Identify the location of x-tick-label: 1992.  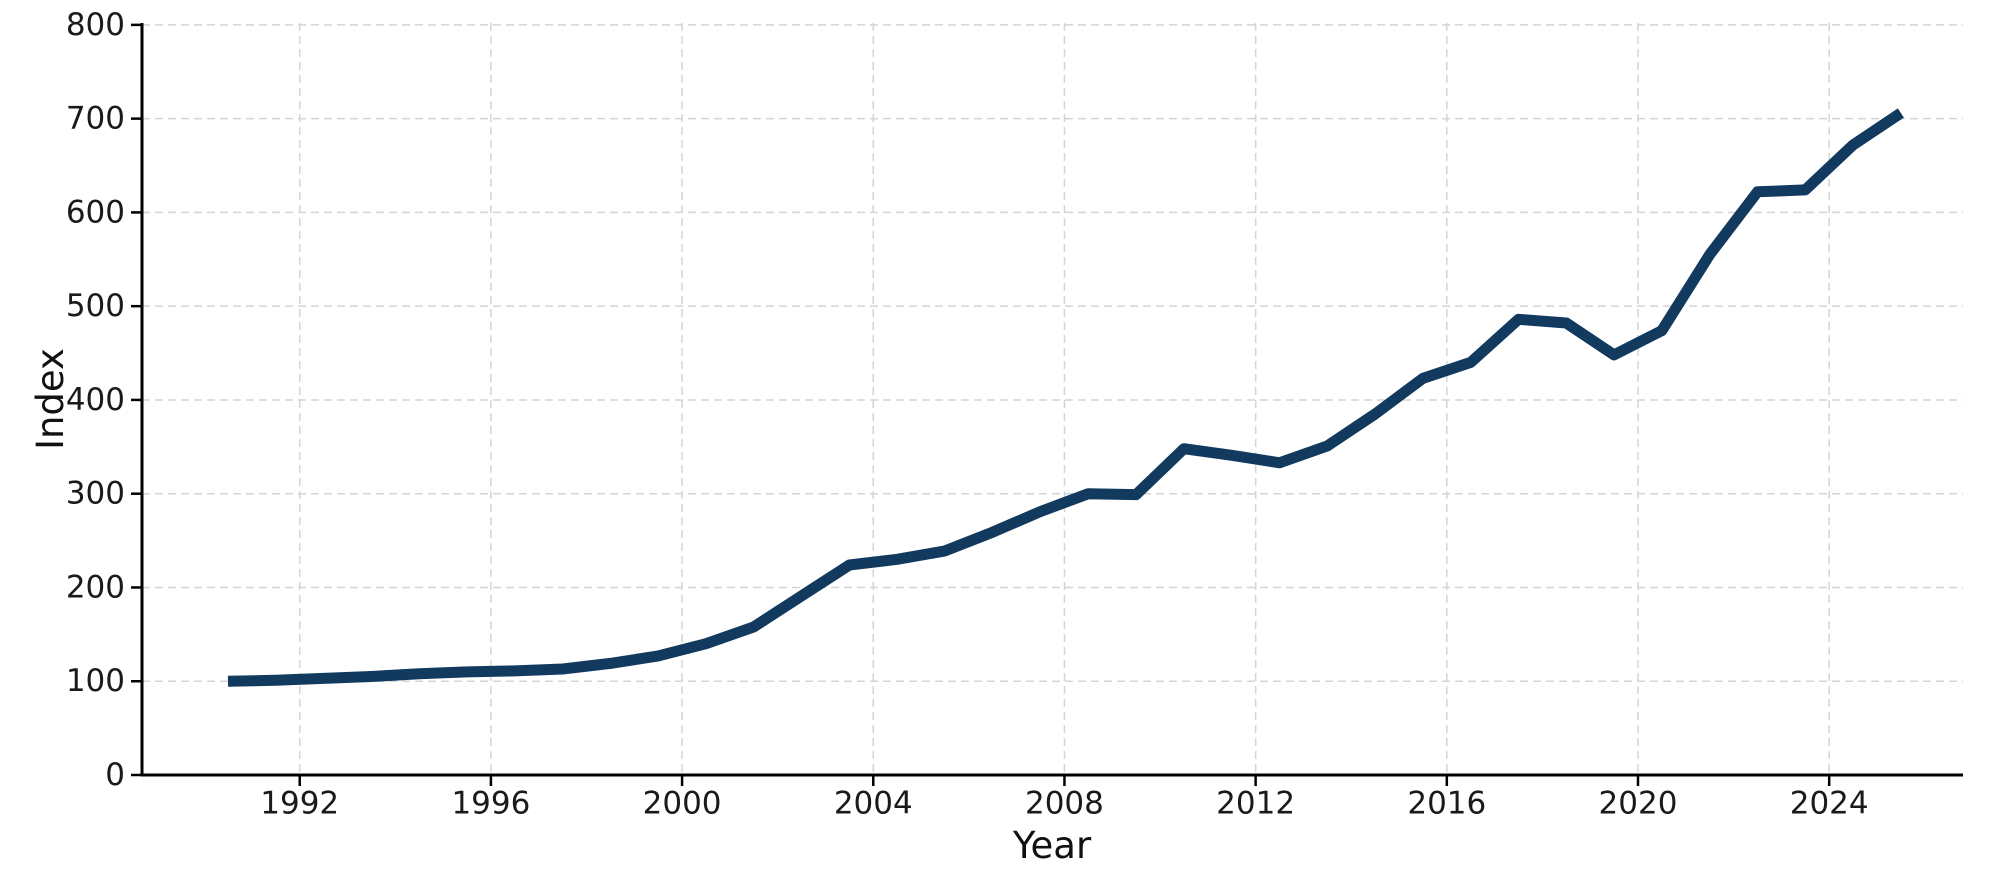
(299, 803).